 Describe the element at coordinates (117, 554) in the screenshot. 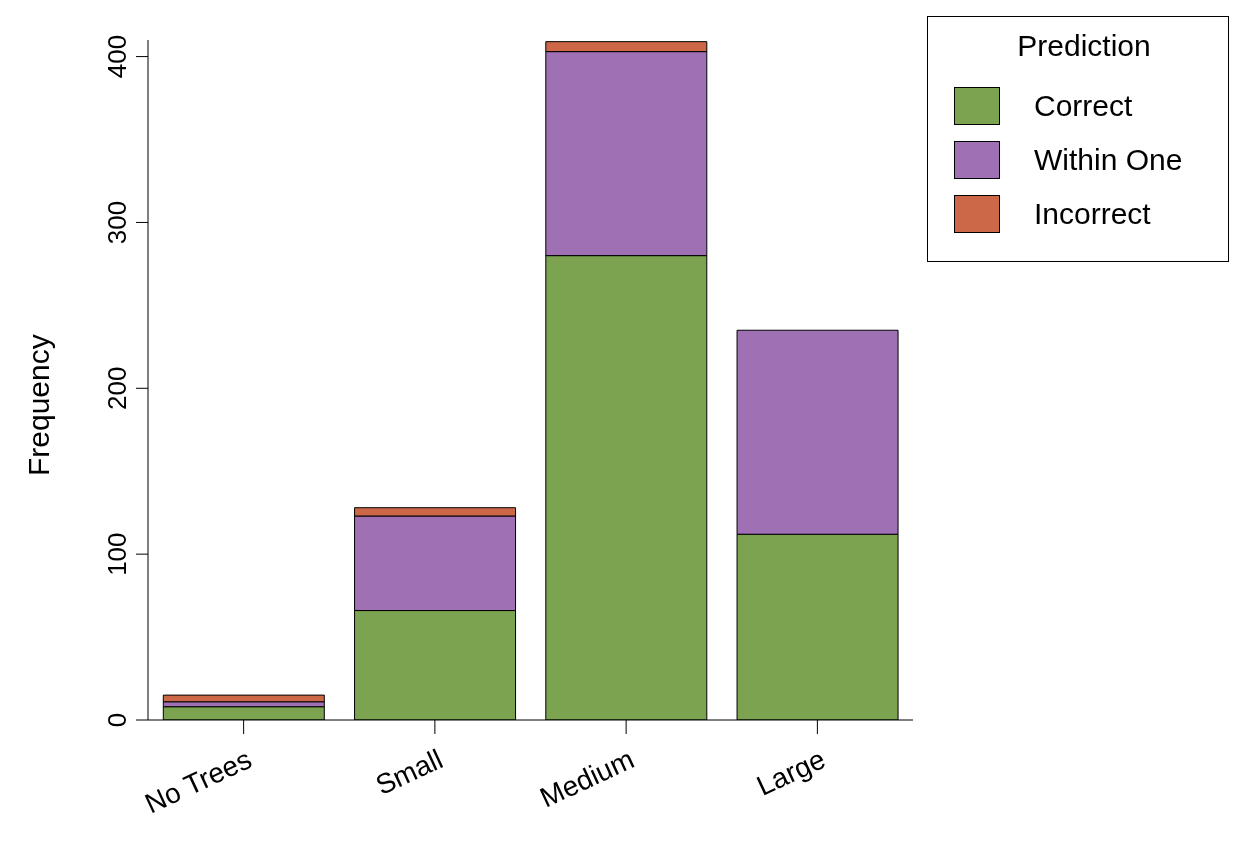

I see `y-tick-label: 100` at that location.